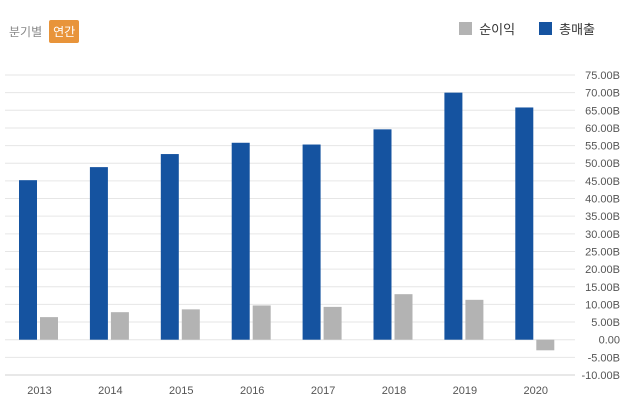 Image resolution: width=633 pixels, height=407 pixels. What do you see at coordinates (323, 391) in the screenshot?
I see `x-tick-label: 2017` at bounding box center [323, 391].